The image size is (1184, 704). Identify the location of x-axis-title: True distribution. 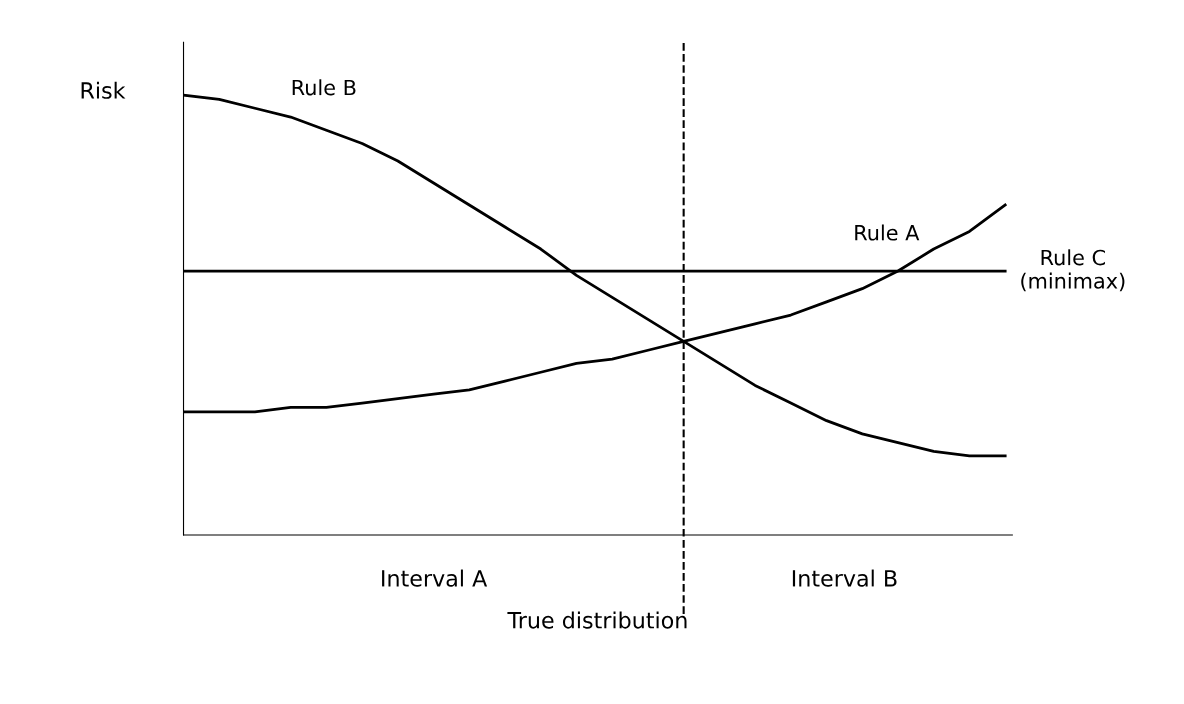
(597, 620).